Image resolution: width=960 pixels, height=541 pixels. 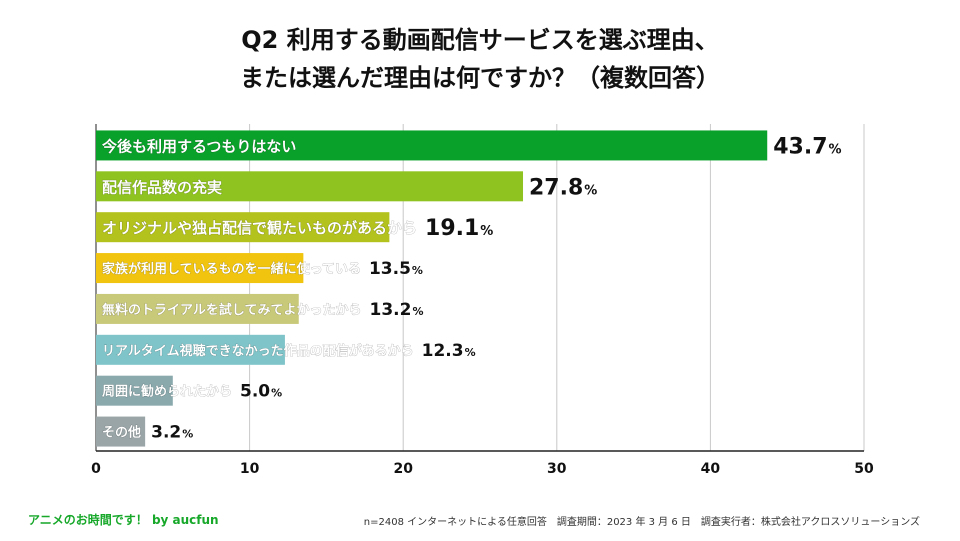 What do you see at coordinates (166, 433) in the screenshot?
I see `bar-value-label: 3.2` at bounding box center [166, 433].